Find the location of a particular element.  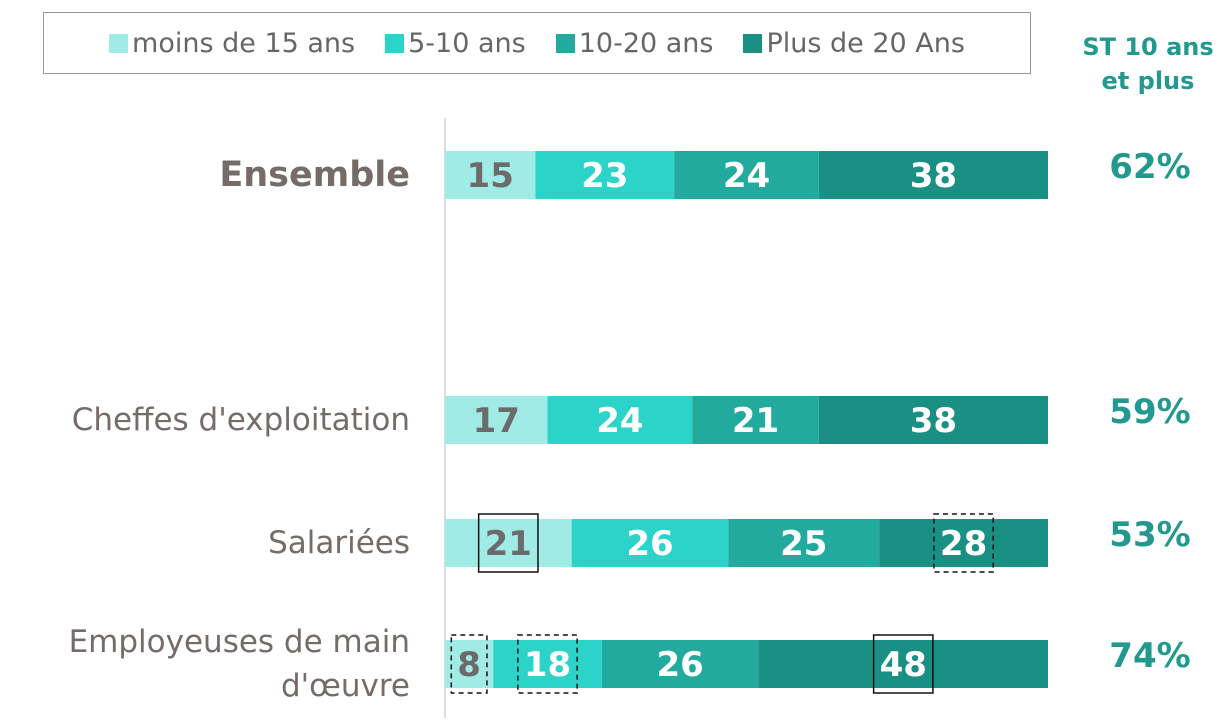

legend-item: 5-10 ans is located at coordinates (455, 43).